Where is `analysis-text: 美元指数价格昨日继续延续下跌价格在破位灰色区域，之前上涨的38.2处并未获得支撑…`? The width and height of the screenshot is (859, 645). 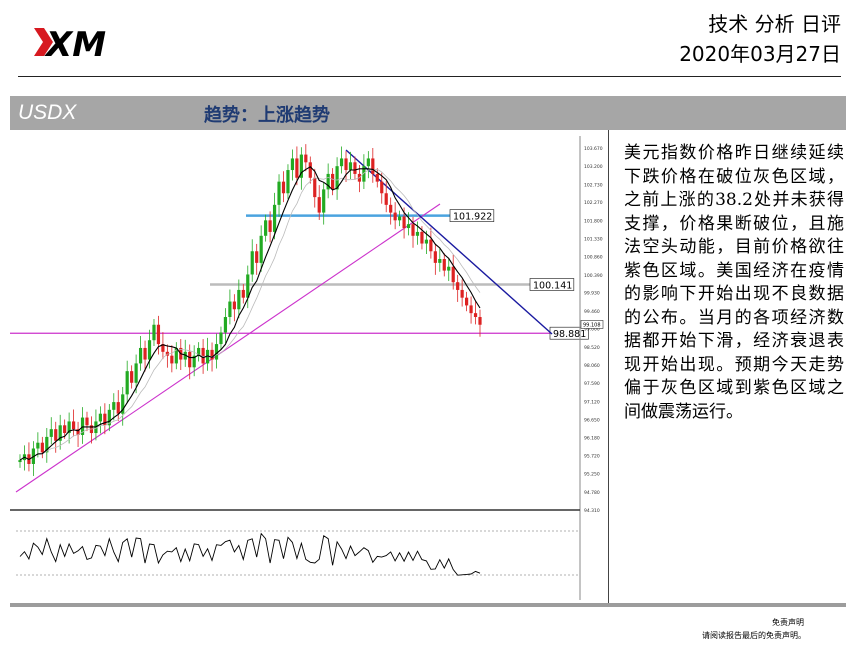 analysis-text: 美元指数价格昨日继续延续下跌价格在破位灰色区域，之前上涨的38.2处并未获得支撑… is located at coordinates (734, 282).